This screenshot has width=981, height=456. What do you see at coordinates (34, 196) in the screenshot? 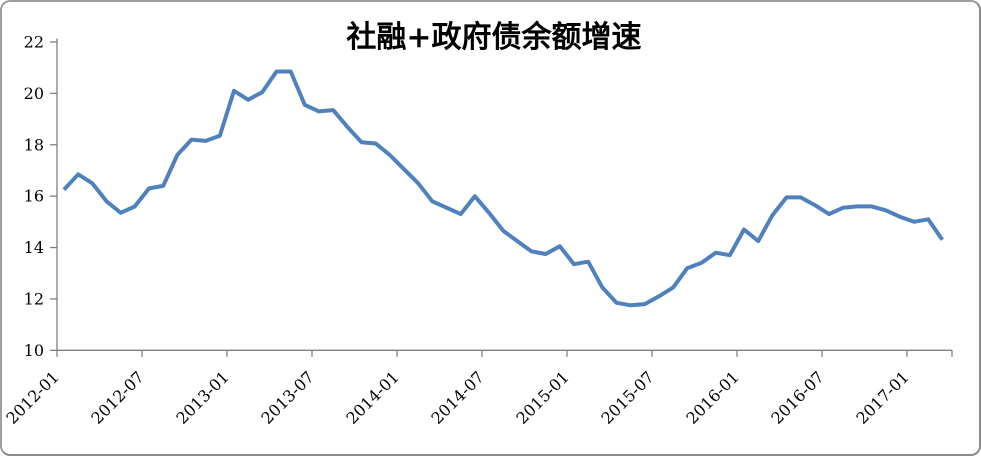
I see `y-tick-label: 16` at bounding box center [34, 196].